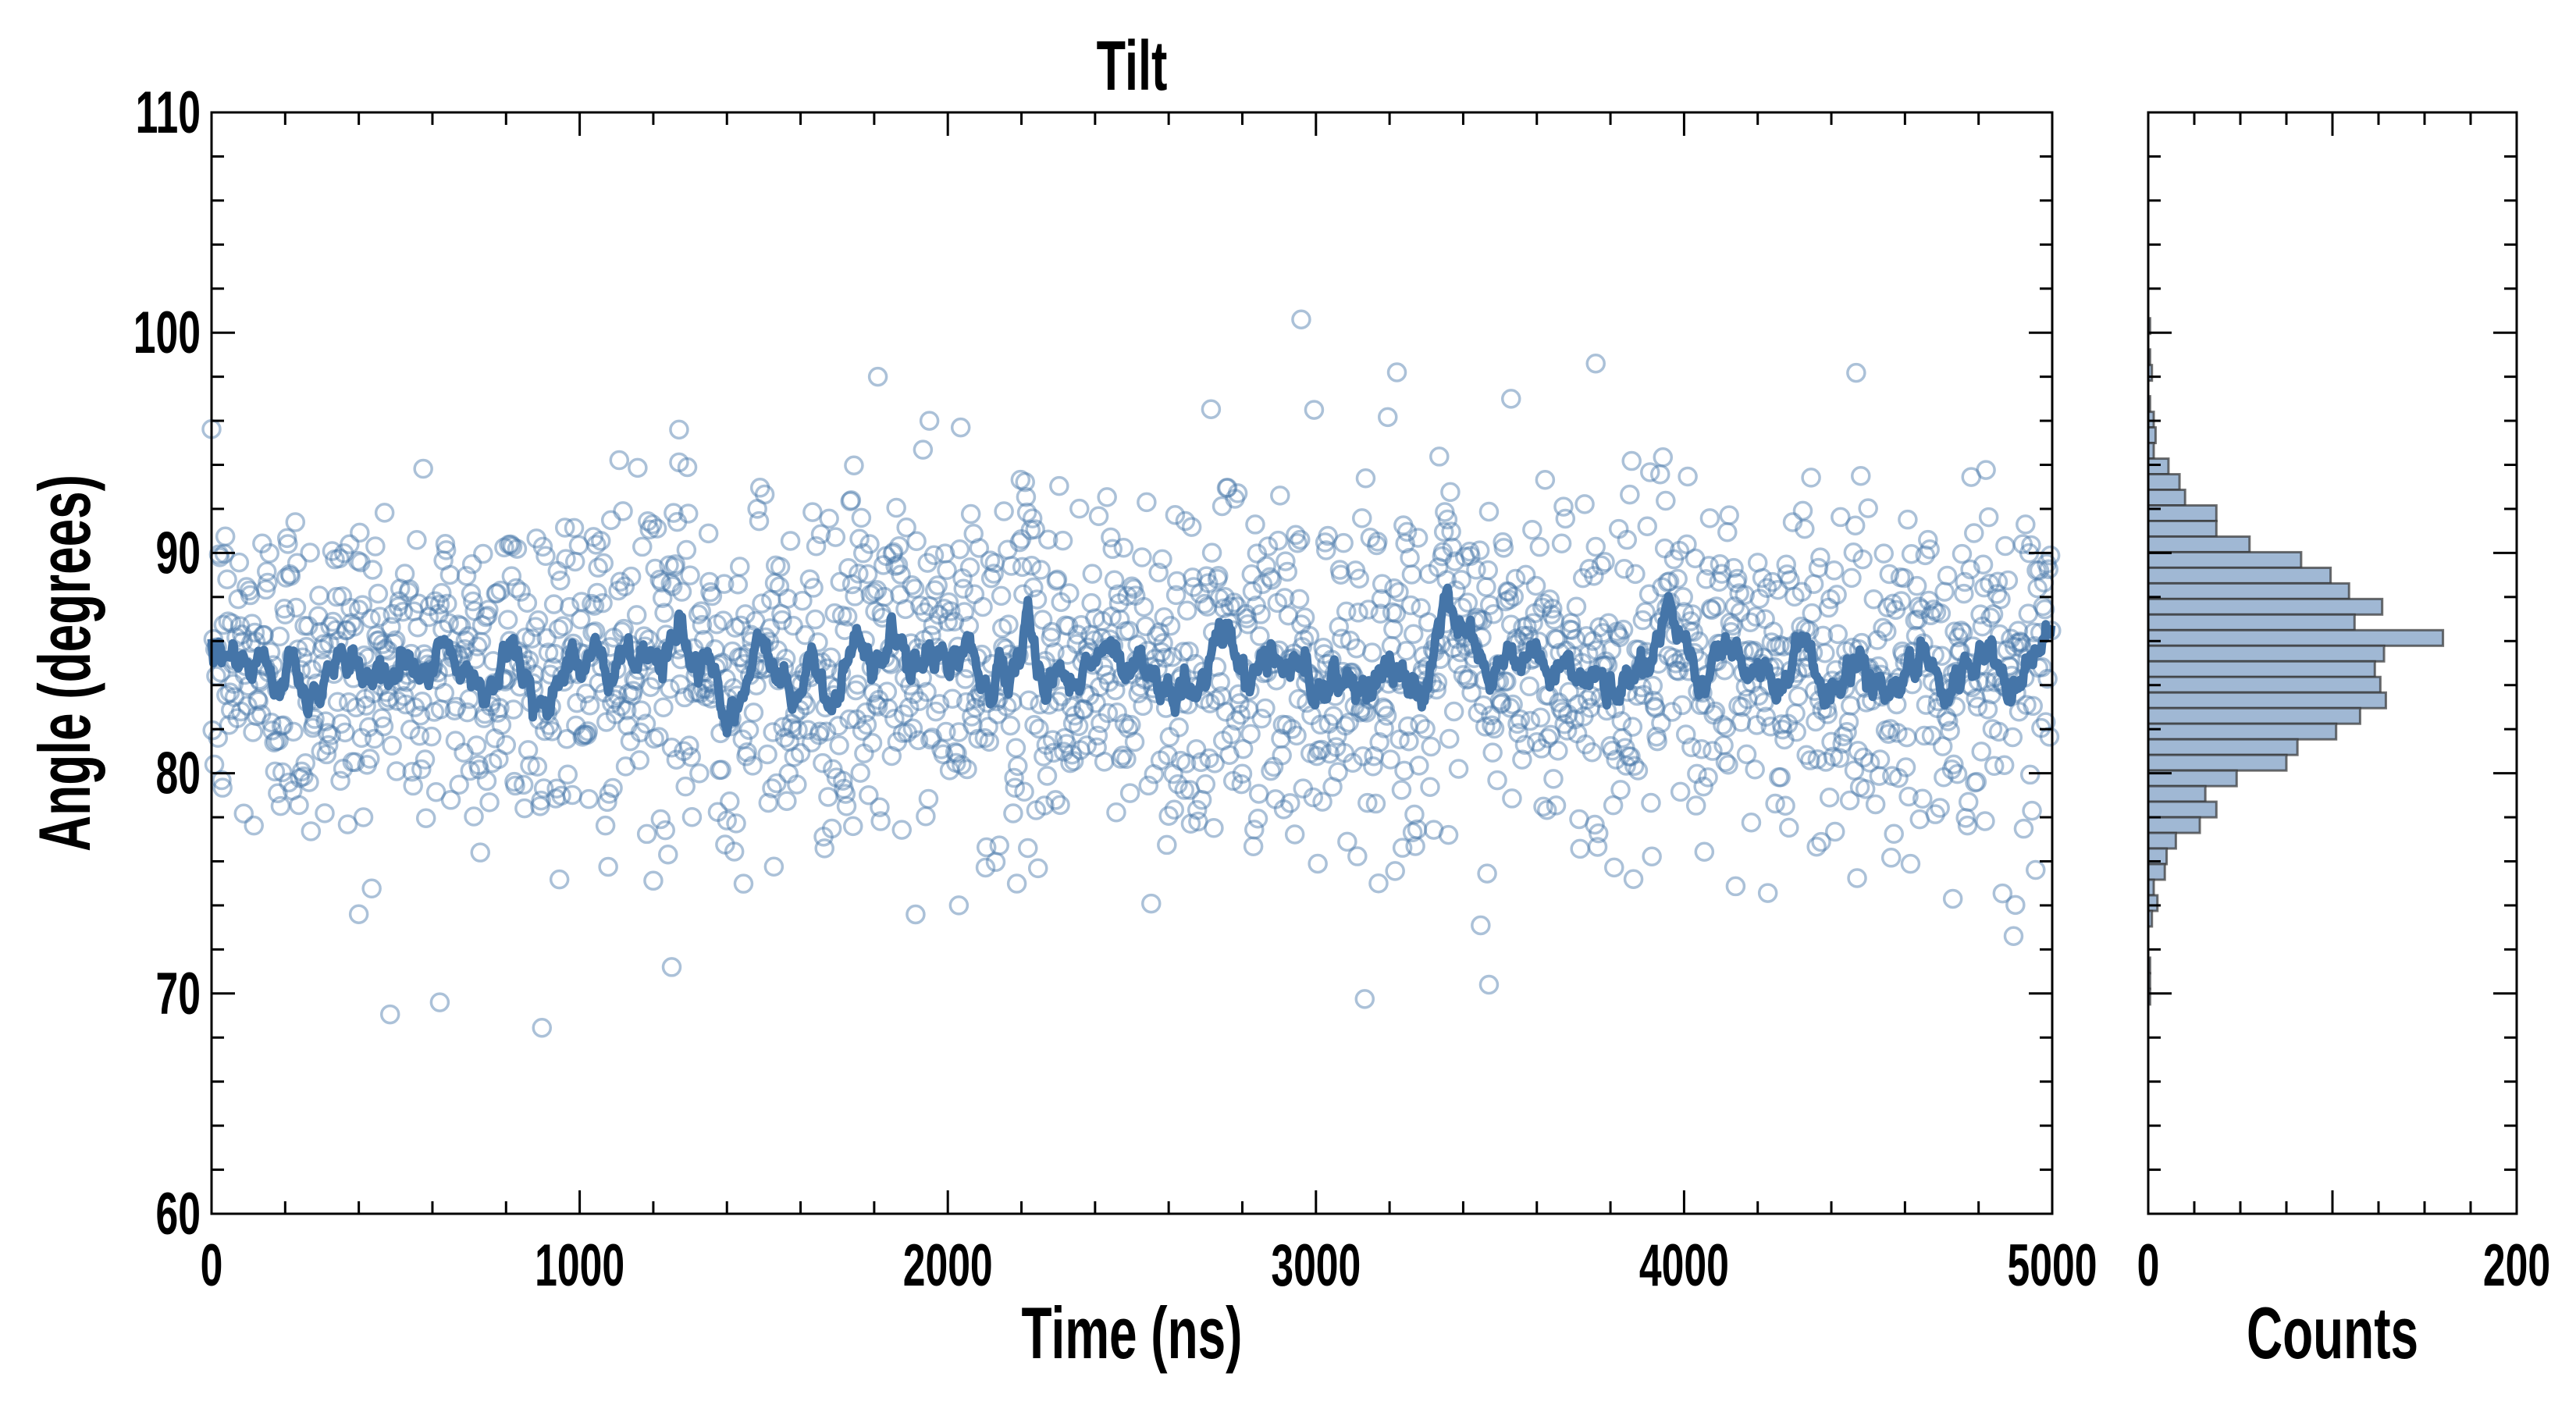  What do you see at coordinates (178, 1214) in the screenshot?
I see `y-tick-label: 60` at bounding box center [178, 1214].